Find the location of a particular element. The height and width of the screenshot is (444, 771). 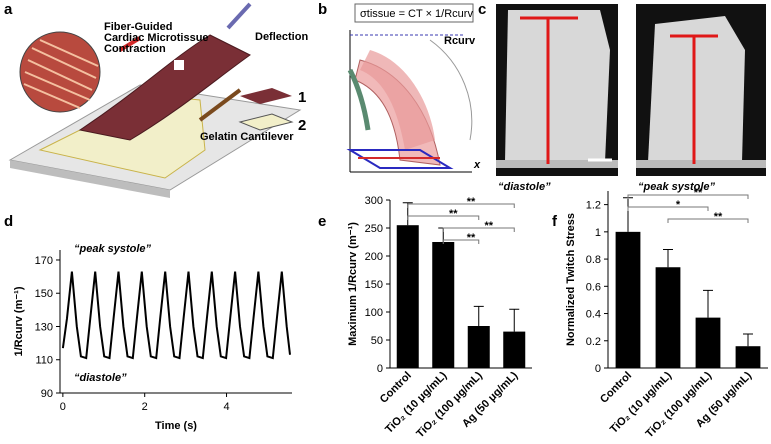

label: Gelatin Cantilever is located at coordinates (247, 137).